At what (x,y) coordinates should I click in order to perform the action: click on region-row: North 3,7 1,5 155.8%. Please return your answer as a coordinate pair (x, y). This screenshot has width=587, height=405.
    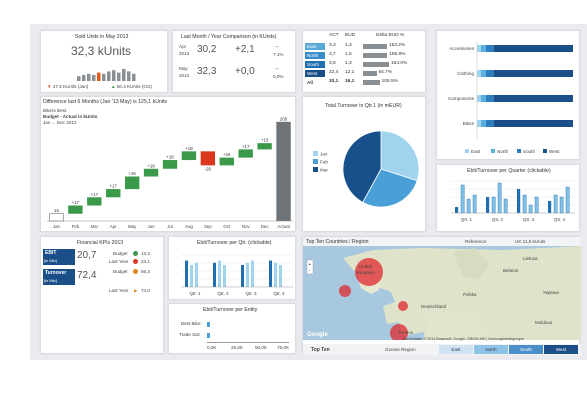
    Looking at the image, I should click on (365, 55).